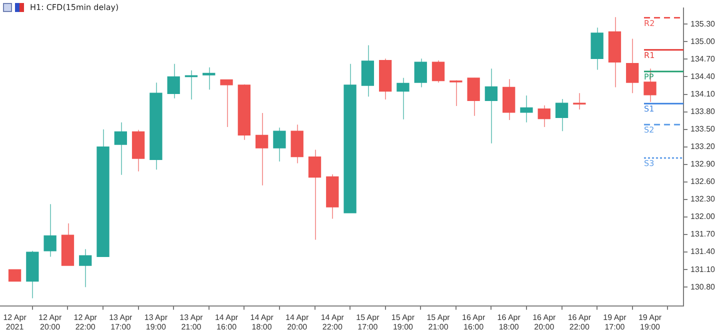  What do you see at coordinates (703, 287) in the screenshot?
I see `y-tick-label: 130.80` at bounding box center [703, 287].